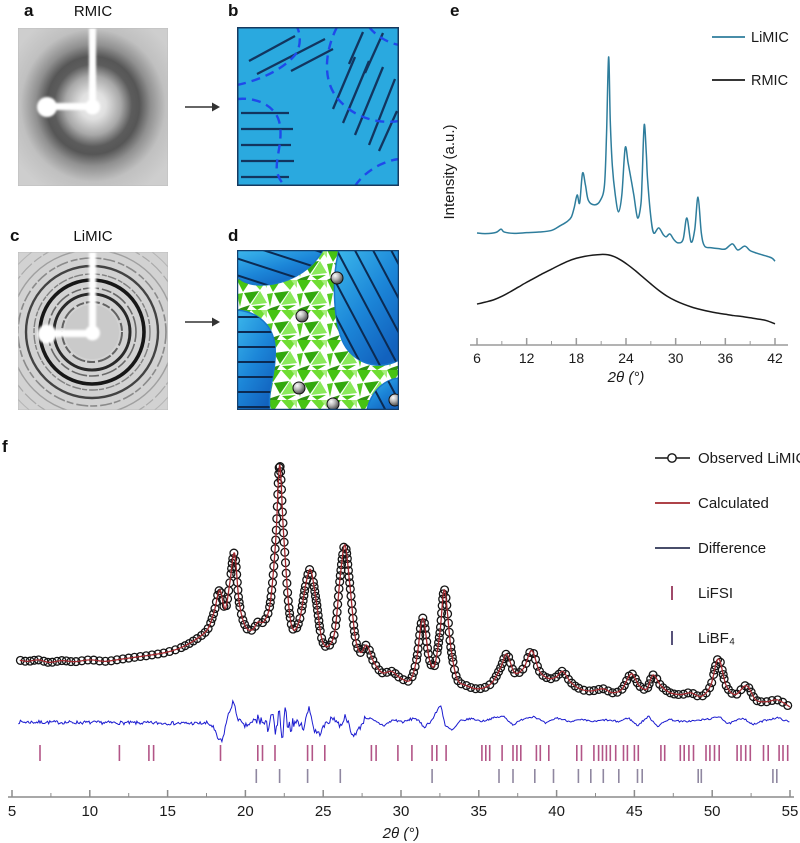  Describe the element at coordinates (732, 548) in the screenshot. I see `svg-text: Difference` at that location.